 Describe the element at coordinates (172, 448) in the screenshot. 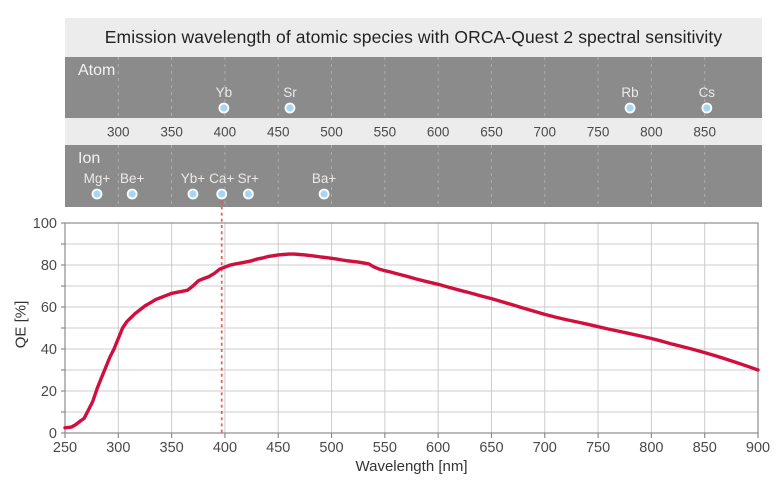

I see `x-tick-label: 350` at that location.